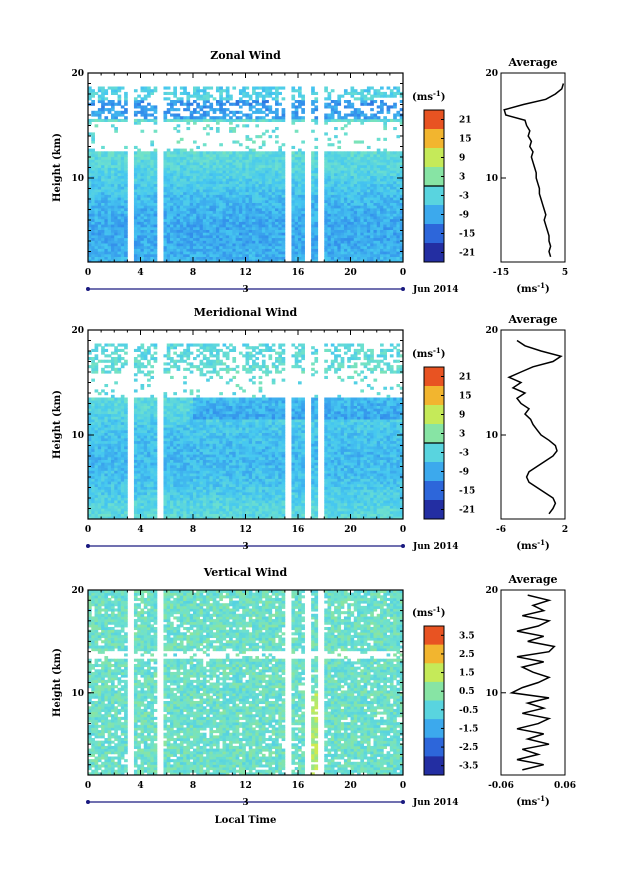 The height and width of the screenshot is (873, 625). I want to click on colorbar-tick-label: -2.5, so click(468, 748).